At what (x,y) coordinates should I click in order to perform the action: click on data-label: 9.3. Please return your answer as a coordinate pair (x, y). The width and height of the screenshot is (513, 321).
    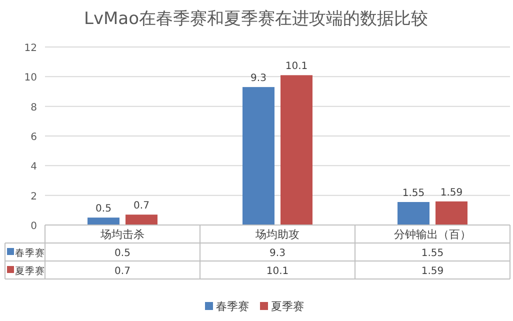
    Looking at the image, I should click on (278, 253).